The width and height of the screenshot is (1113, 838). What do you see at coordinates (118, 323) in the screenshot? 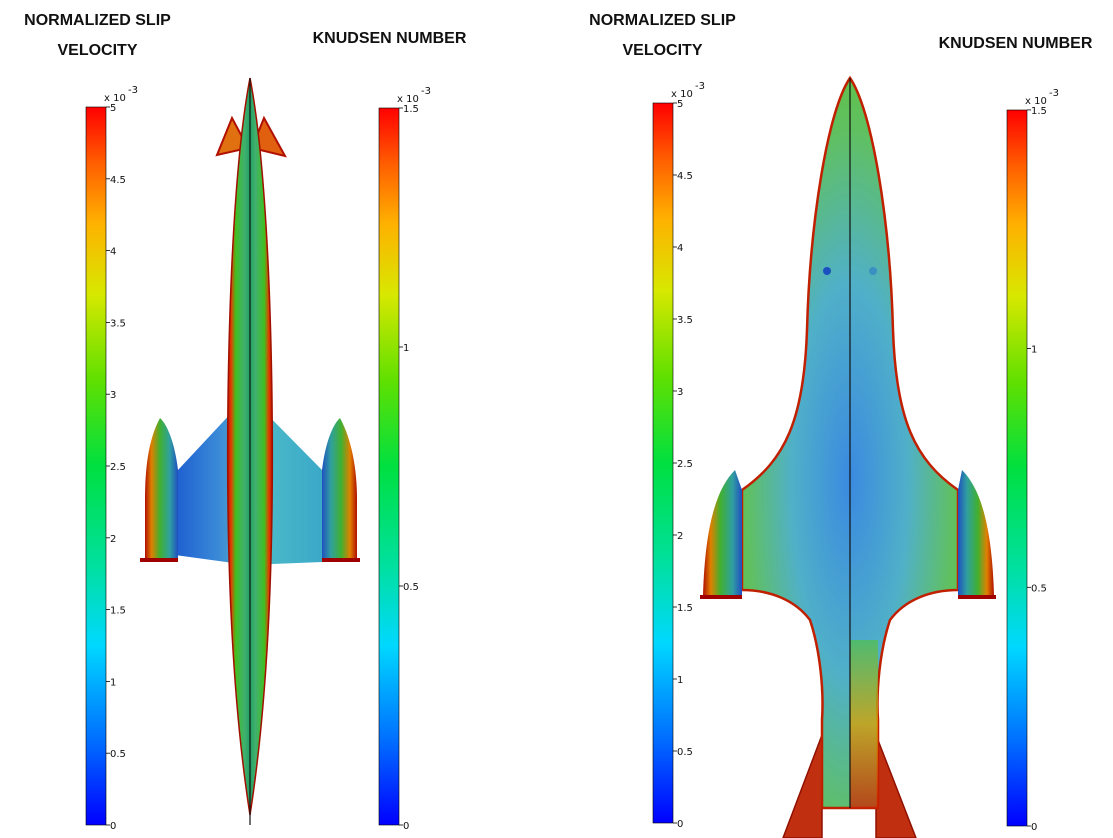
I see `slip-left-tick-label: 3.5` at bounding box center [118, 323].